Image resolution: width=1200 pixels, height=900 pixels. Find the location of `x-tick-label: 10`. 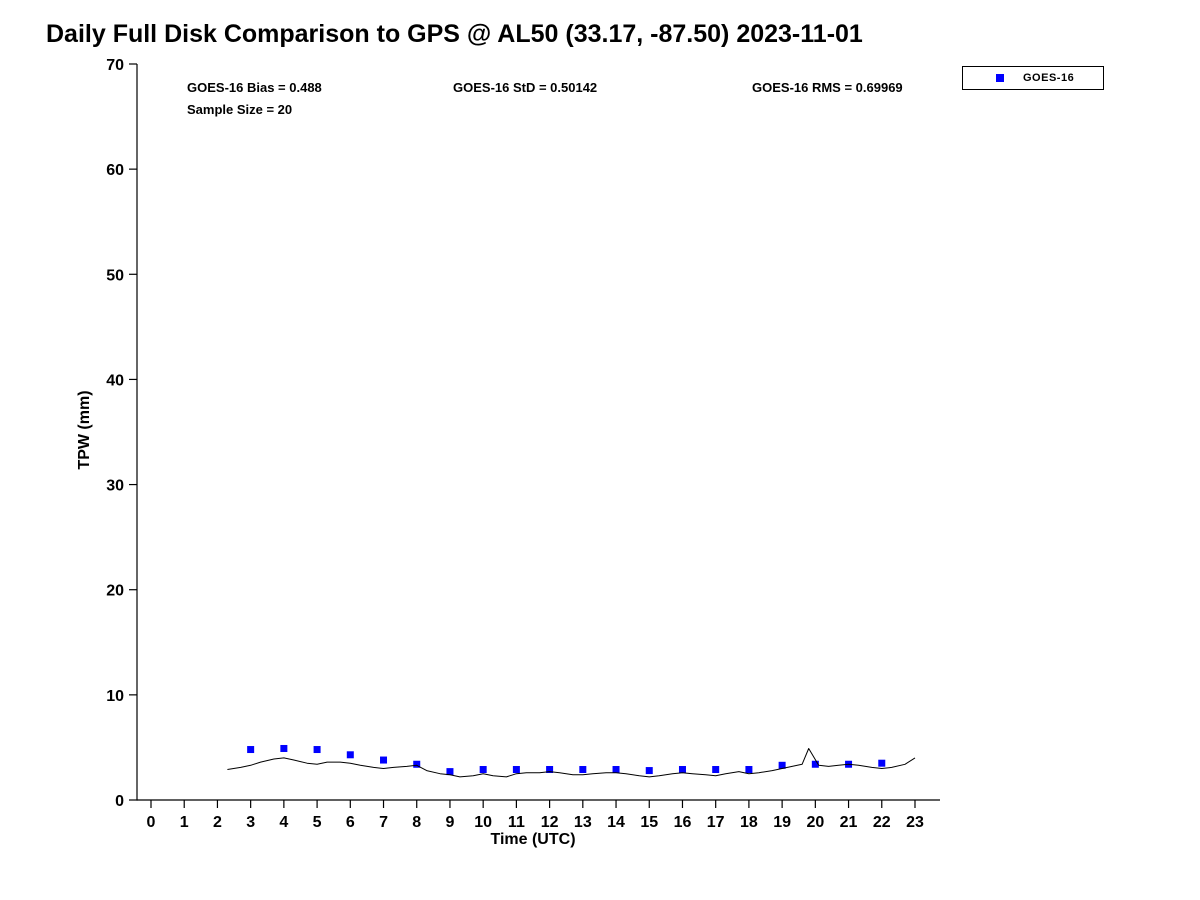

x-tick-label: 10 is located at coordinates (483, 822).